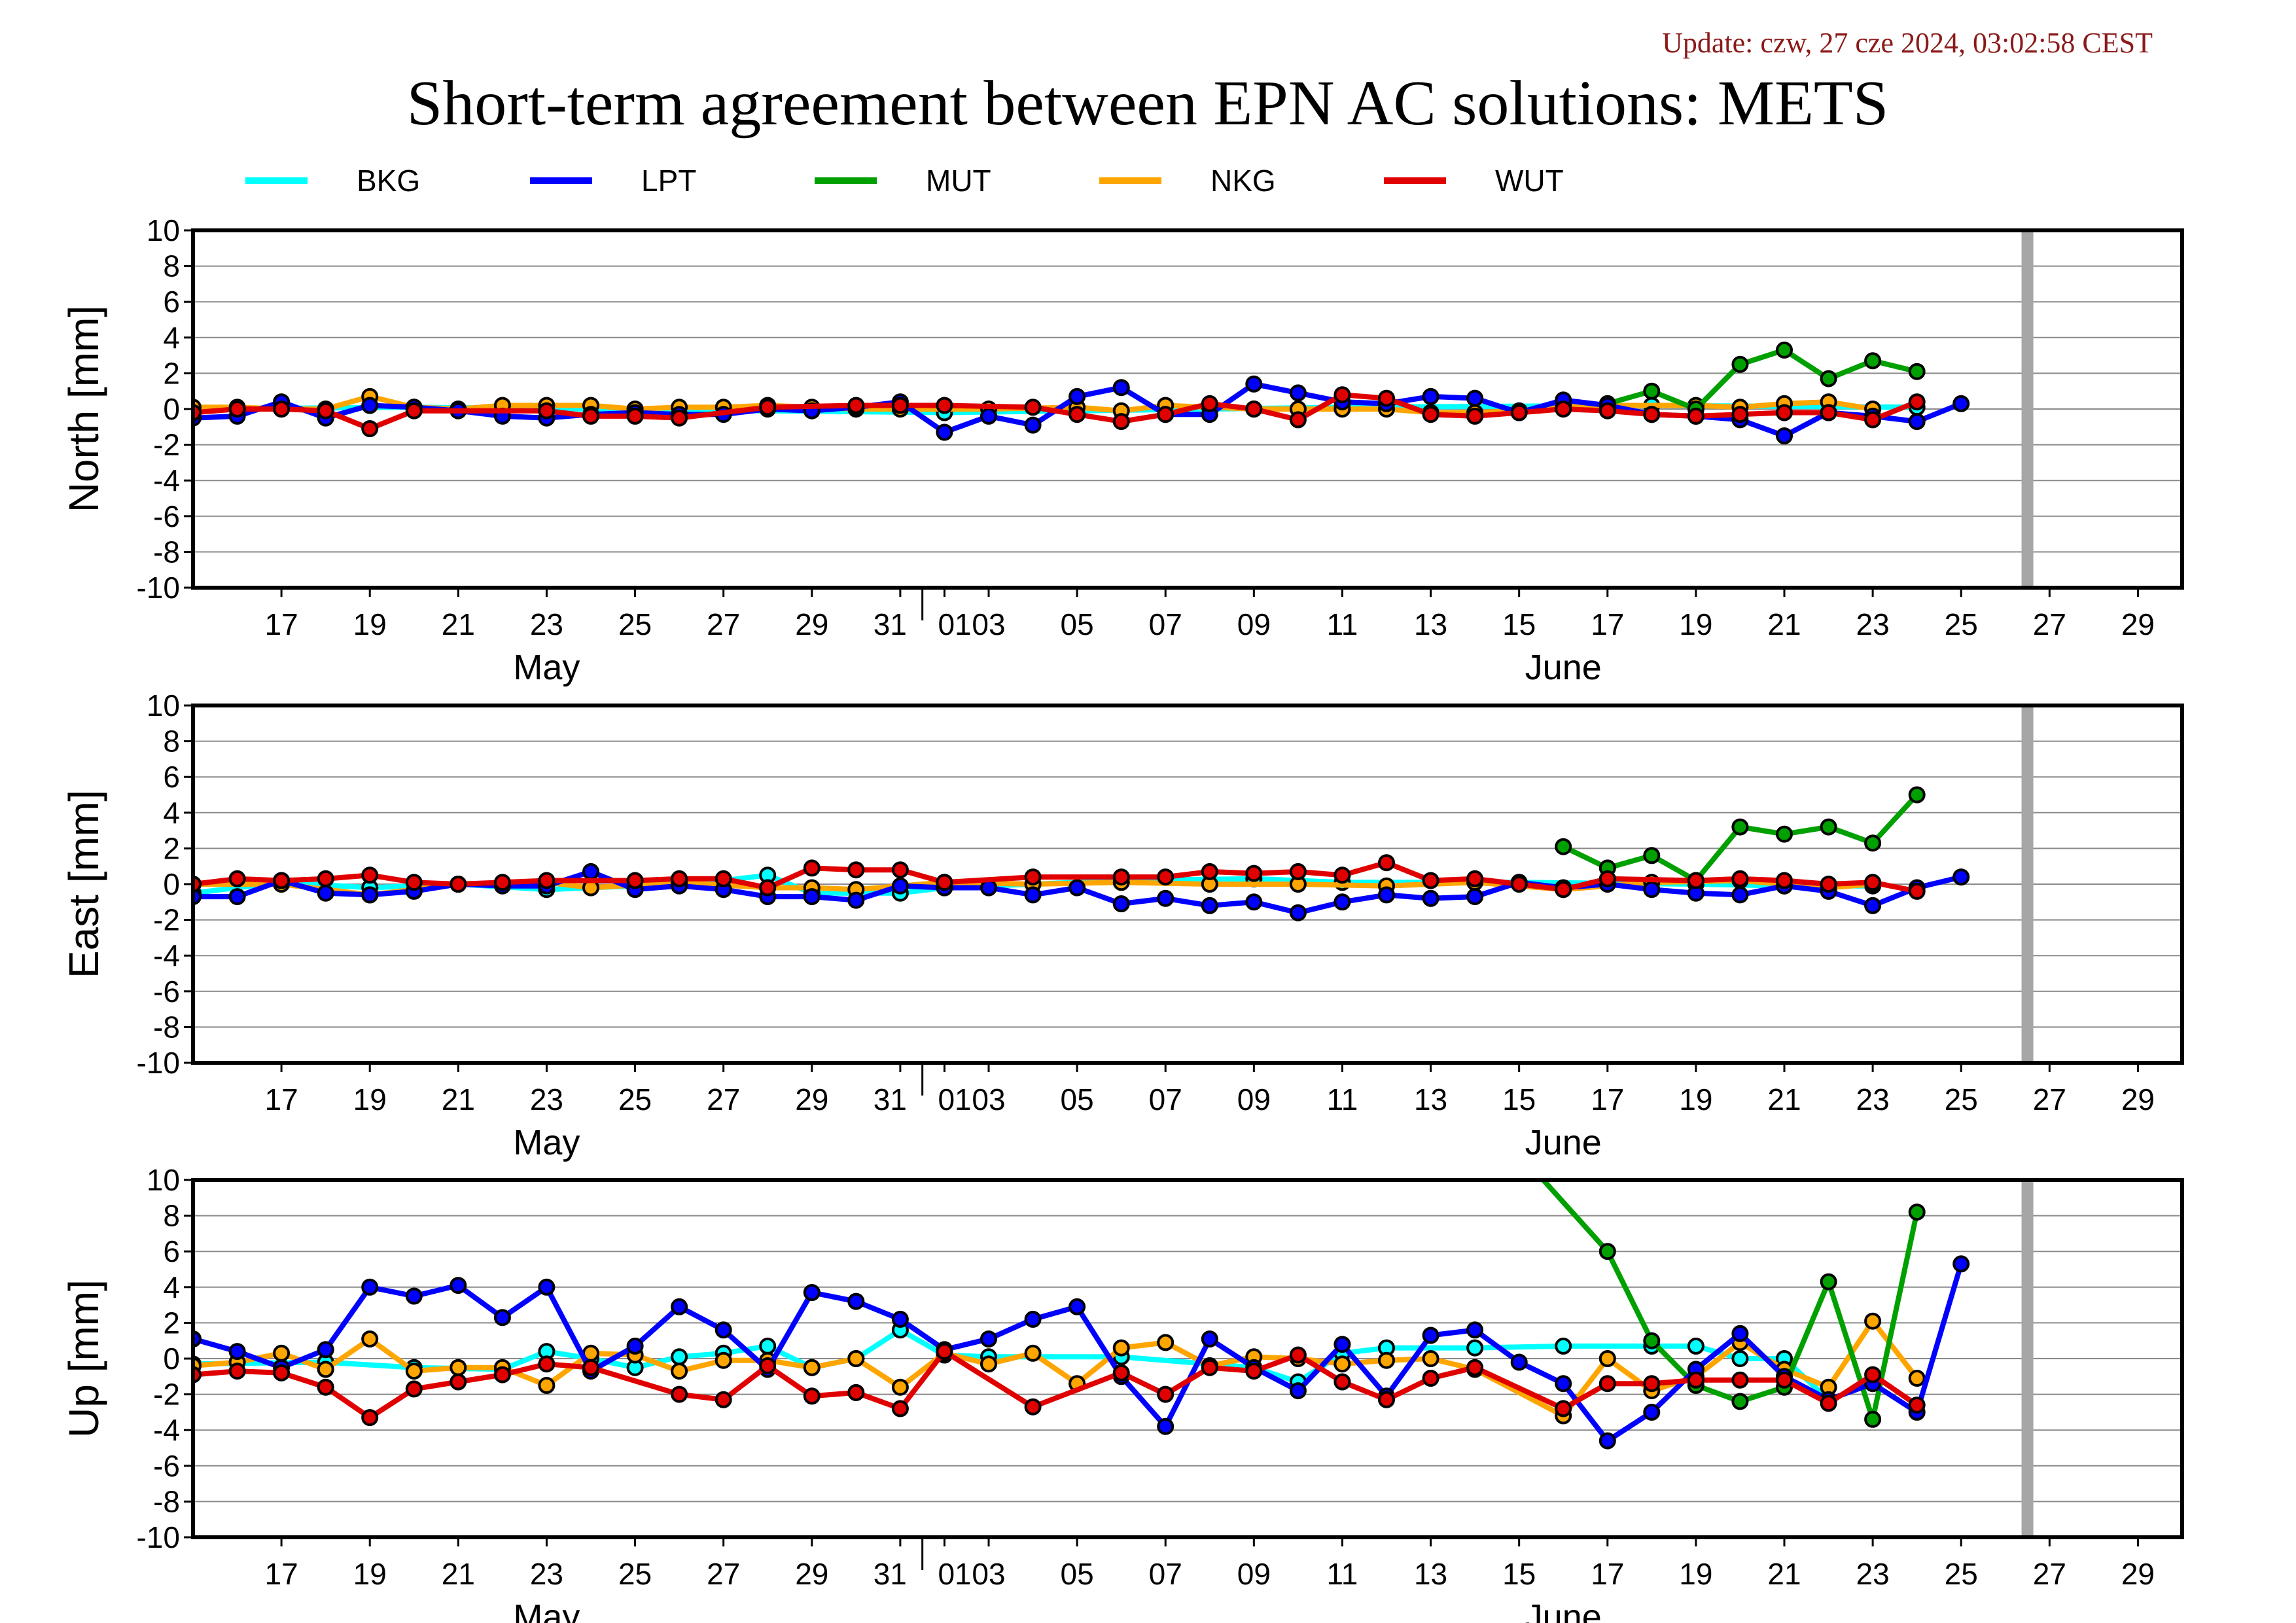  What do you see at coordinates (171, 338) in the screenshot?
I see `y-tick-label: 4` at bounding box center [171, 338].